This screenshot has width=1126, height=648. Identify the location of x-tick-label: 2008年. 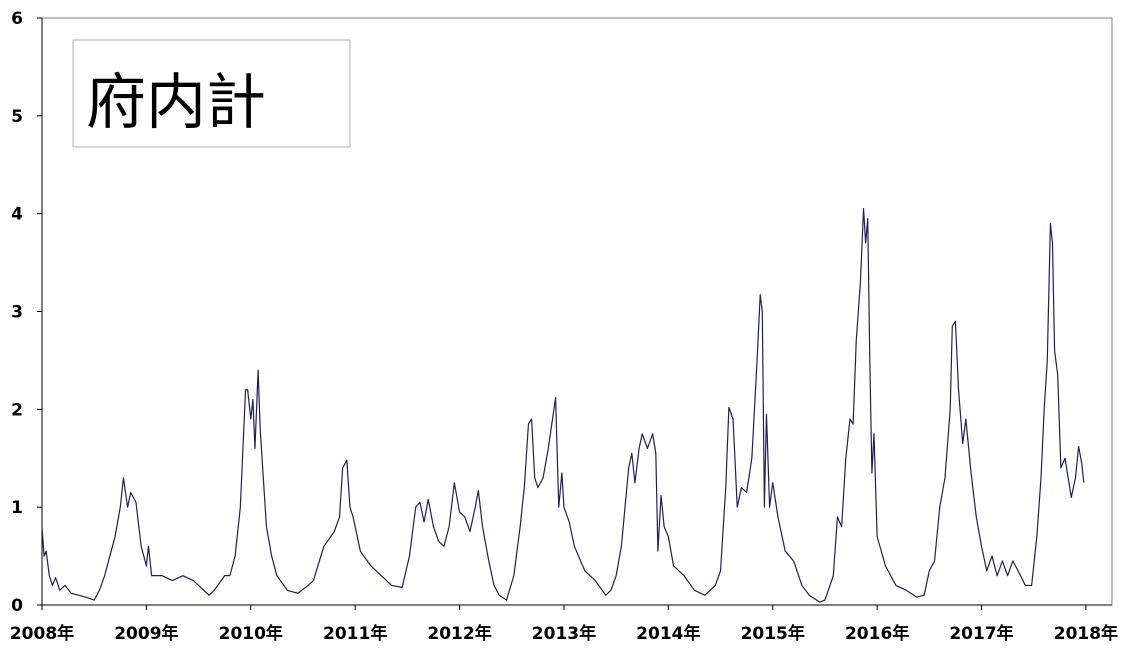
(42, 633).